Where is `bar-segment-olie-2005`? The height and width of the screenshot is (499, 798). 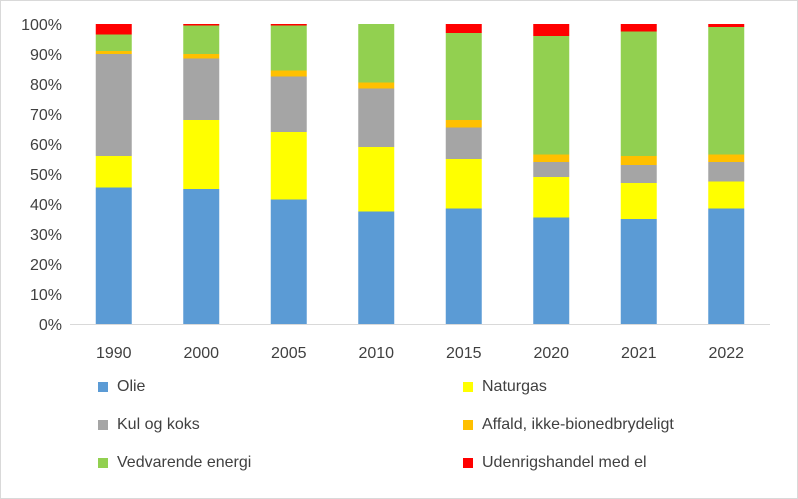
bar-segment-olie-2005 is located at coordinates (288, 261).